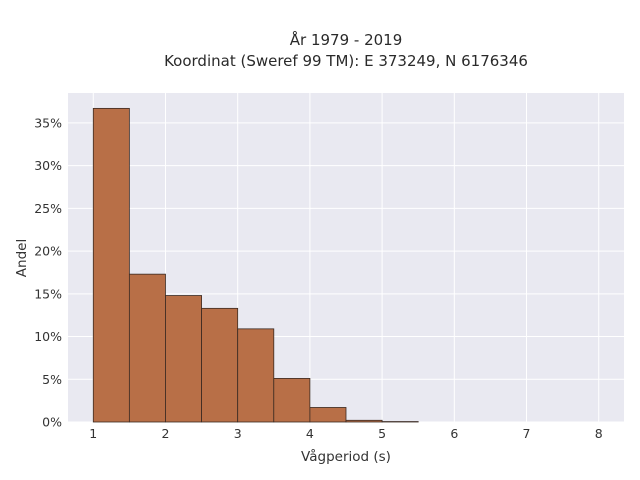 The width and height of the screenshot is (640, 480). Describe the element at coordinates (52, 379) in the screenshot. I see `y-tick-label-1: 5%` at that location.